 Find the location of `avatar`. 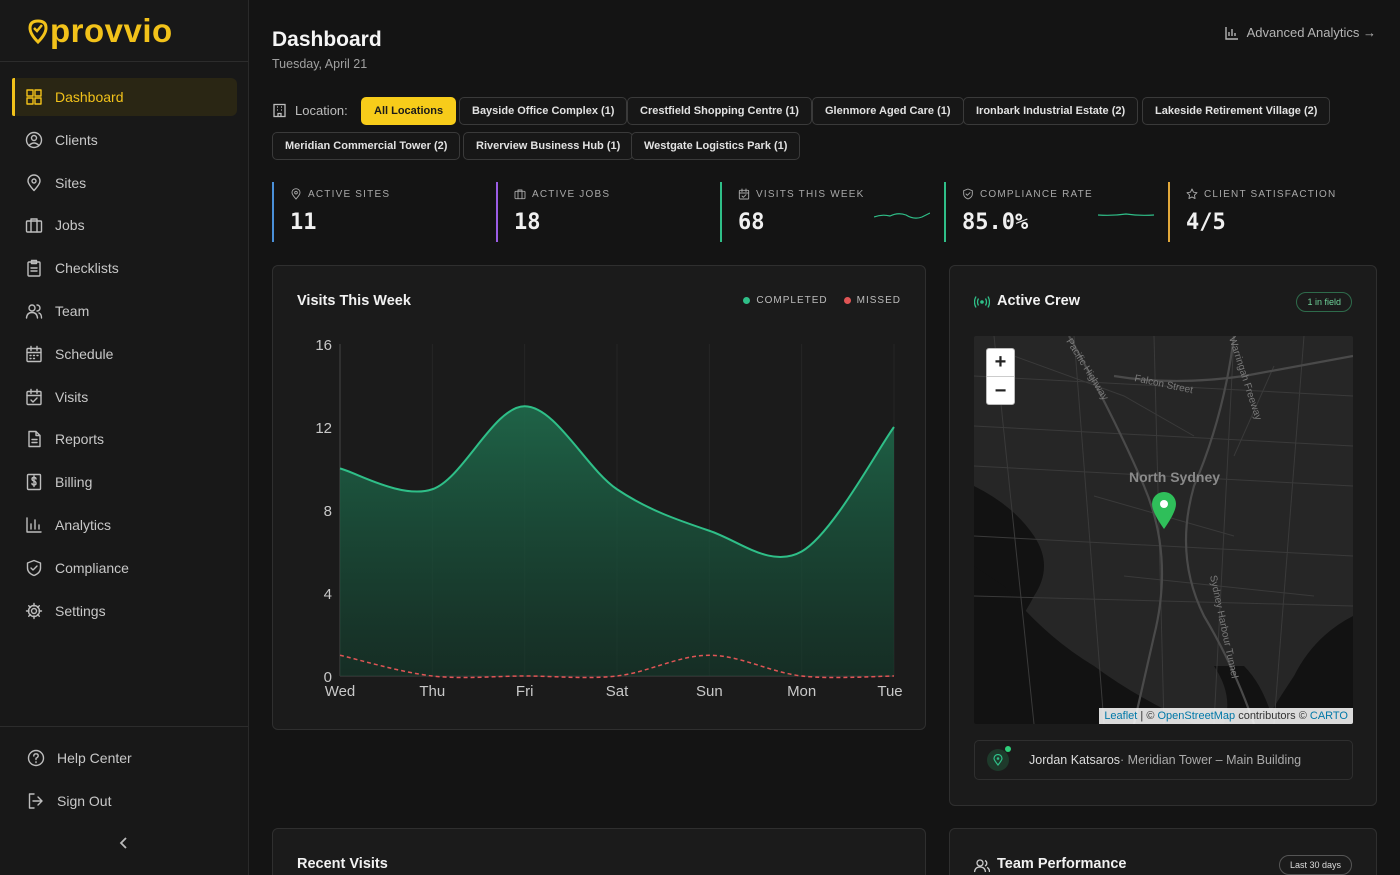

avatar is located at coordinates (999, 758).